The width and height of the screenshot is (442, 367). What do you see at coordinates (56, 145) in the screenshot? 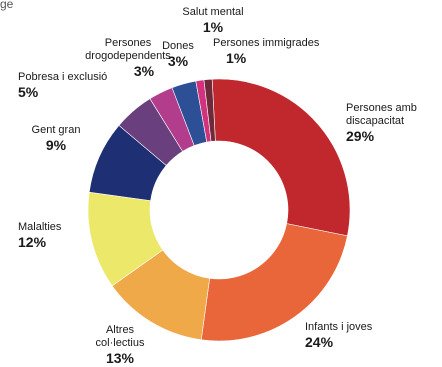
I see `slice-percent-label: 9%` at bounding box center [56, 145].